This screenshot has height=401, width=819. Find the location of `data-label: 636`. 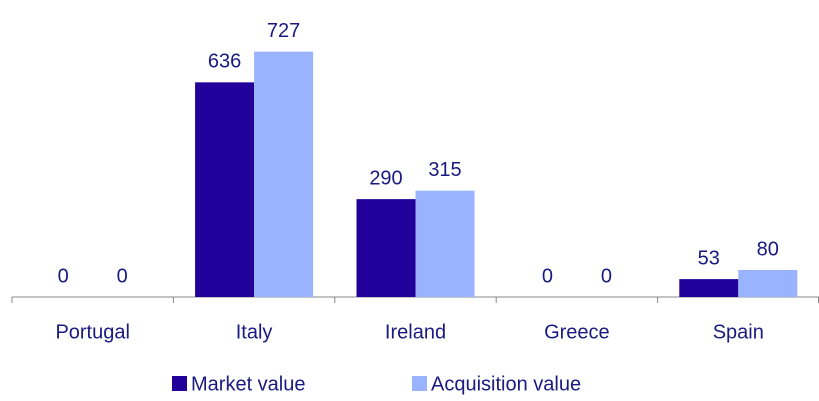

data-label: 636 is located at coordinates (224, 62).